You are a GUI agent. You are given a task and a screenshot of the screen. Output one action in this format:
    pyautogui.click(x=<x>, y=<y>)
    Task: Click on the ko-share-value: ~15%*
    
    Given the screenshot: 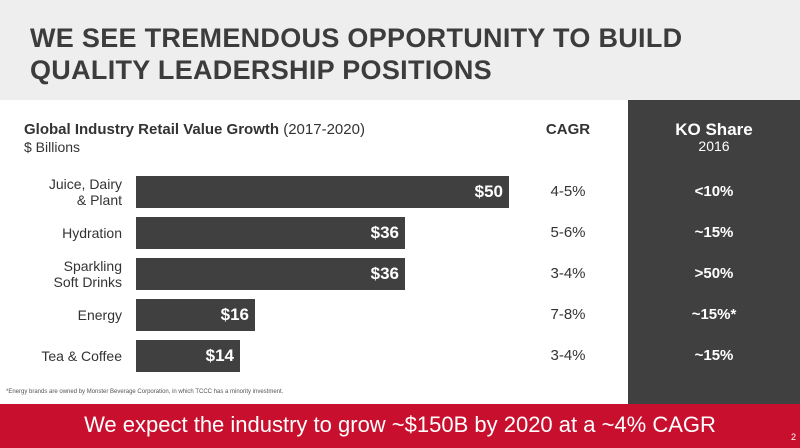 What is the action you would take?
    pyautogui.click(x=714, y=314)
    